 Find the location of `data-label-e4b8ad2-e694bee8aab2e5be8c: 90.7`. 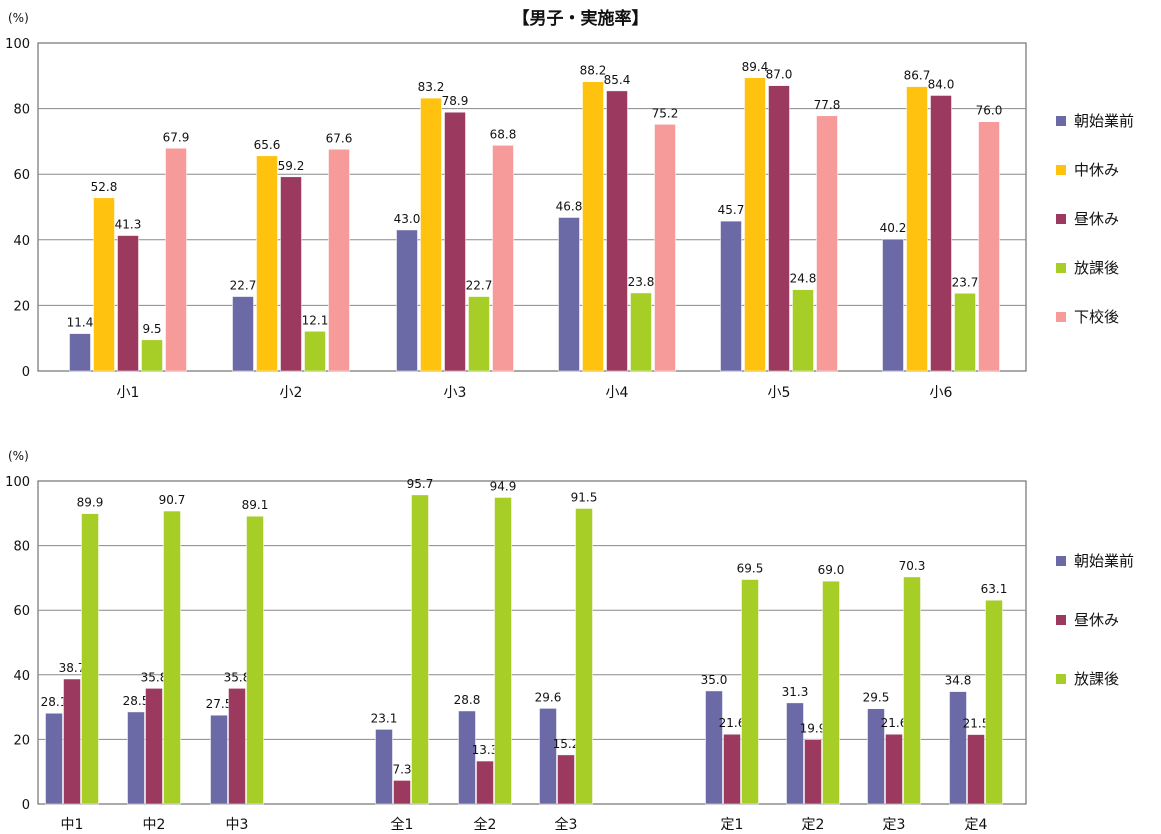

data-label-e4b8ad2-e694bee8aab2e5be8c: 90.7 is located at coordinates (172, 500).